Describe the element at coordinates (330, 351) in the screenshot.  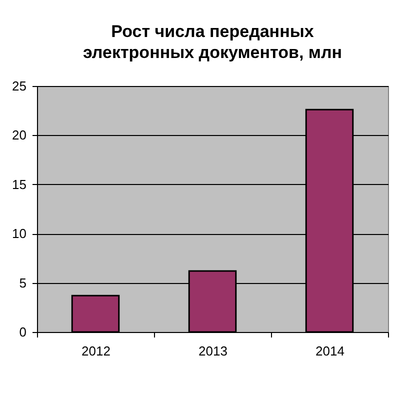
I see `x-tick-label: 2014` at that location.